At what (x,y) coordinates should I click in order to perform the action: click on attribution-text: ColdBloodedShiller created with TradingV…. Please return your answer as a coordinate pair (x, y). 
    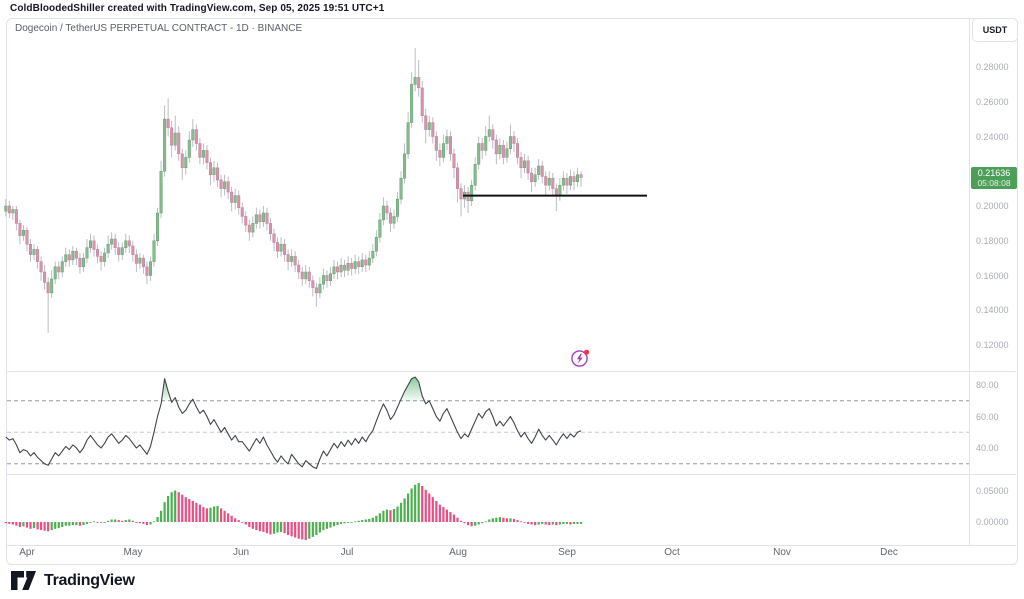
    Looking at the image, I should click on (197, 8).